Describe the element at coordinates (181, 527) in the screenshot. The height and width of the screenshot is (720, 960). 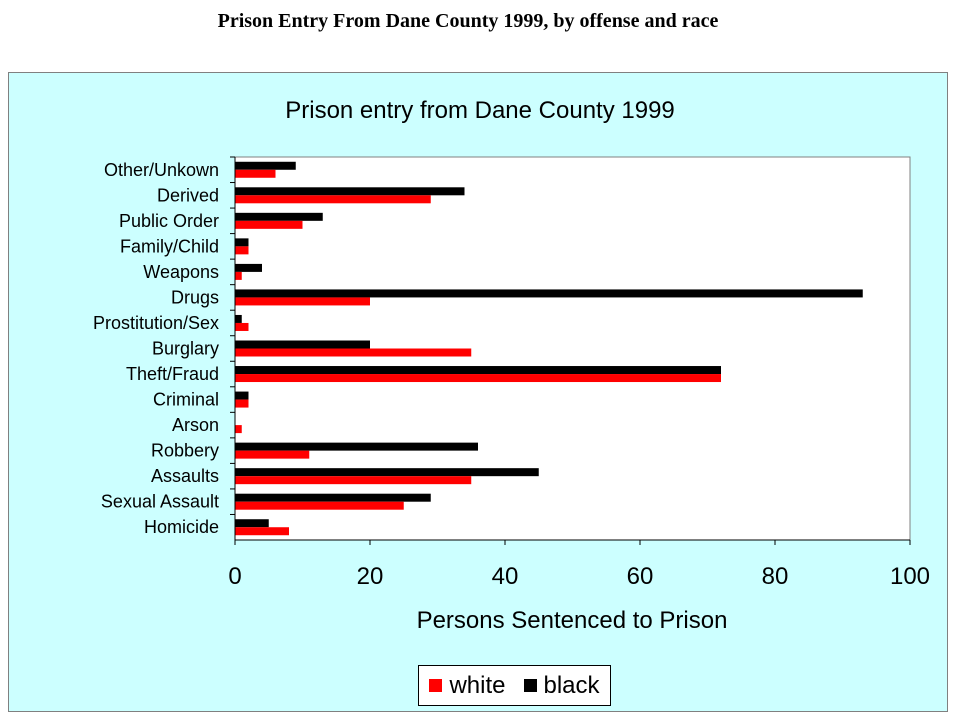
I see `y-tick-label: Homicide` at that location.